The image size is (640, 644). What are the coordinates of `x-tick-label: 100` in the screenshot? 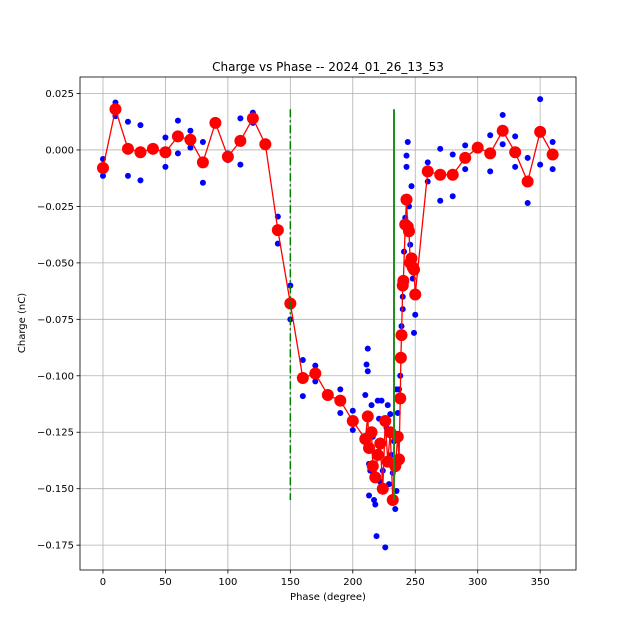 It's located at (227, 582).